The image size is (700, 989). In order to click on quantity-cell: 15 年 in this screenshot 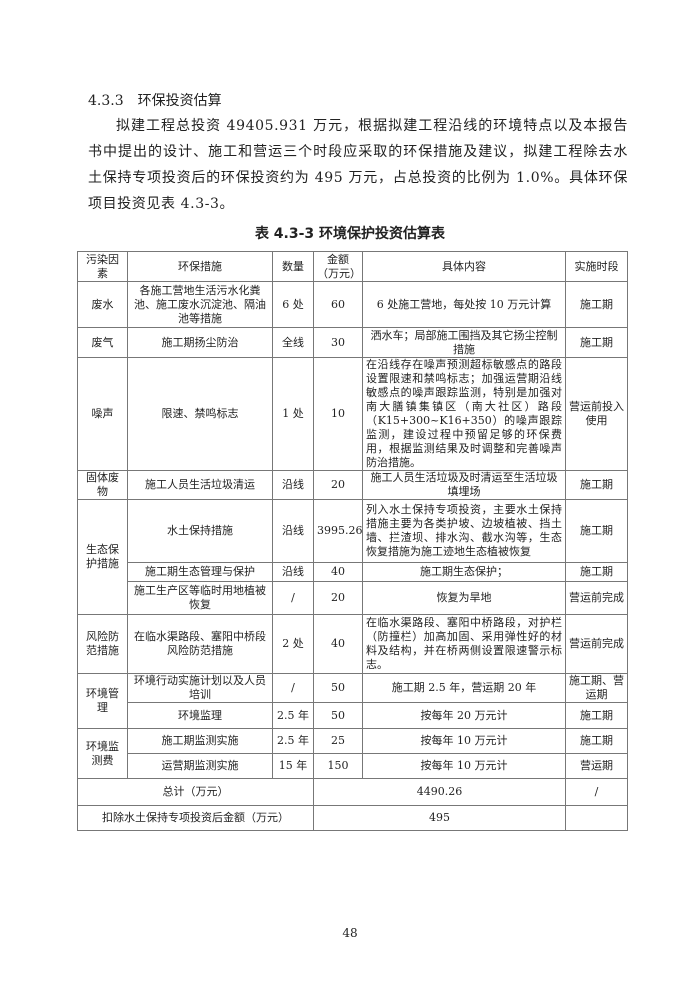, I will do `click(293, 766)`.